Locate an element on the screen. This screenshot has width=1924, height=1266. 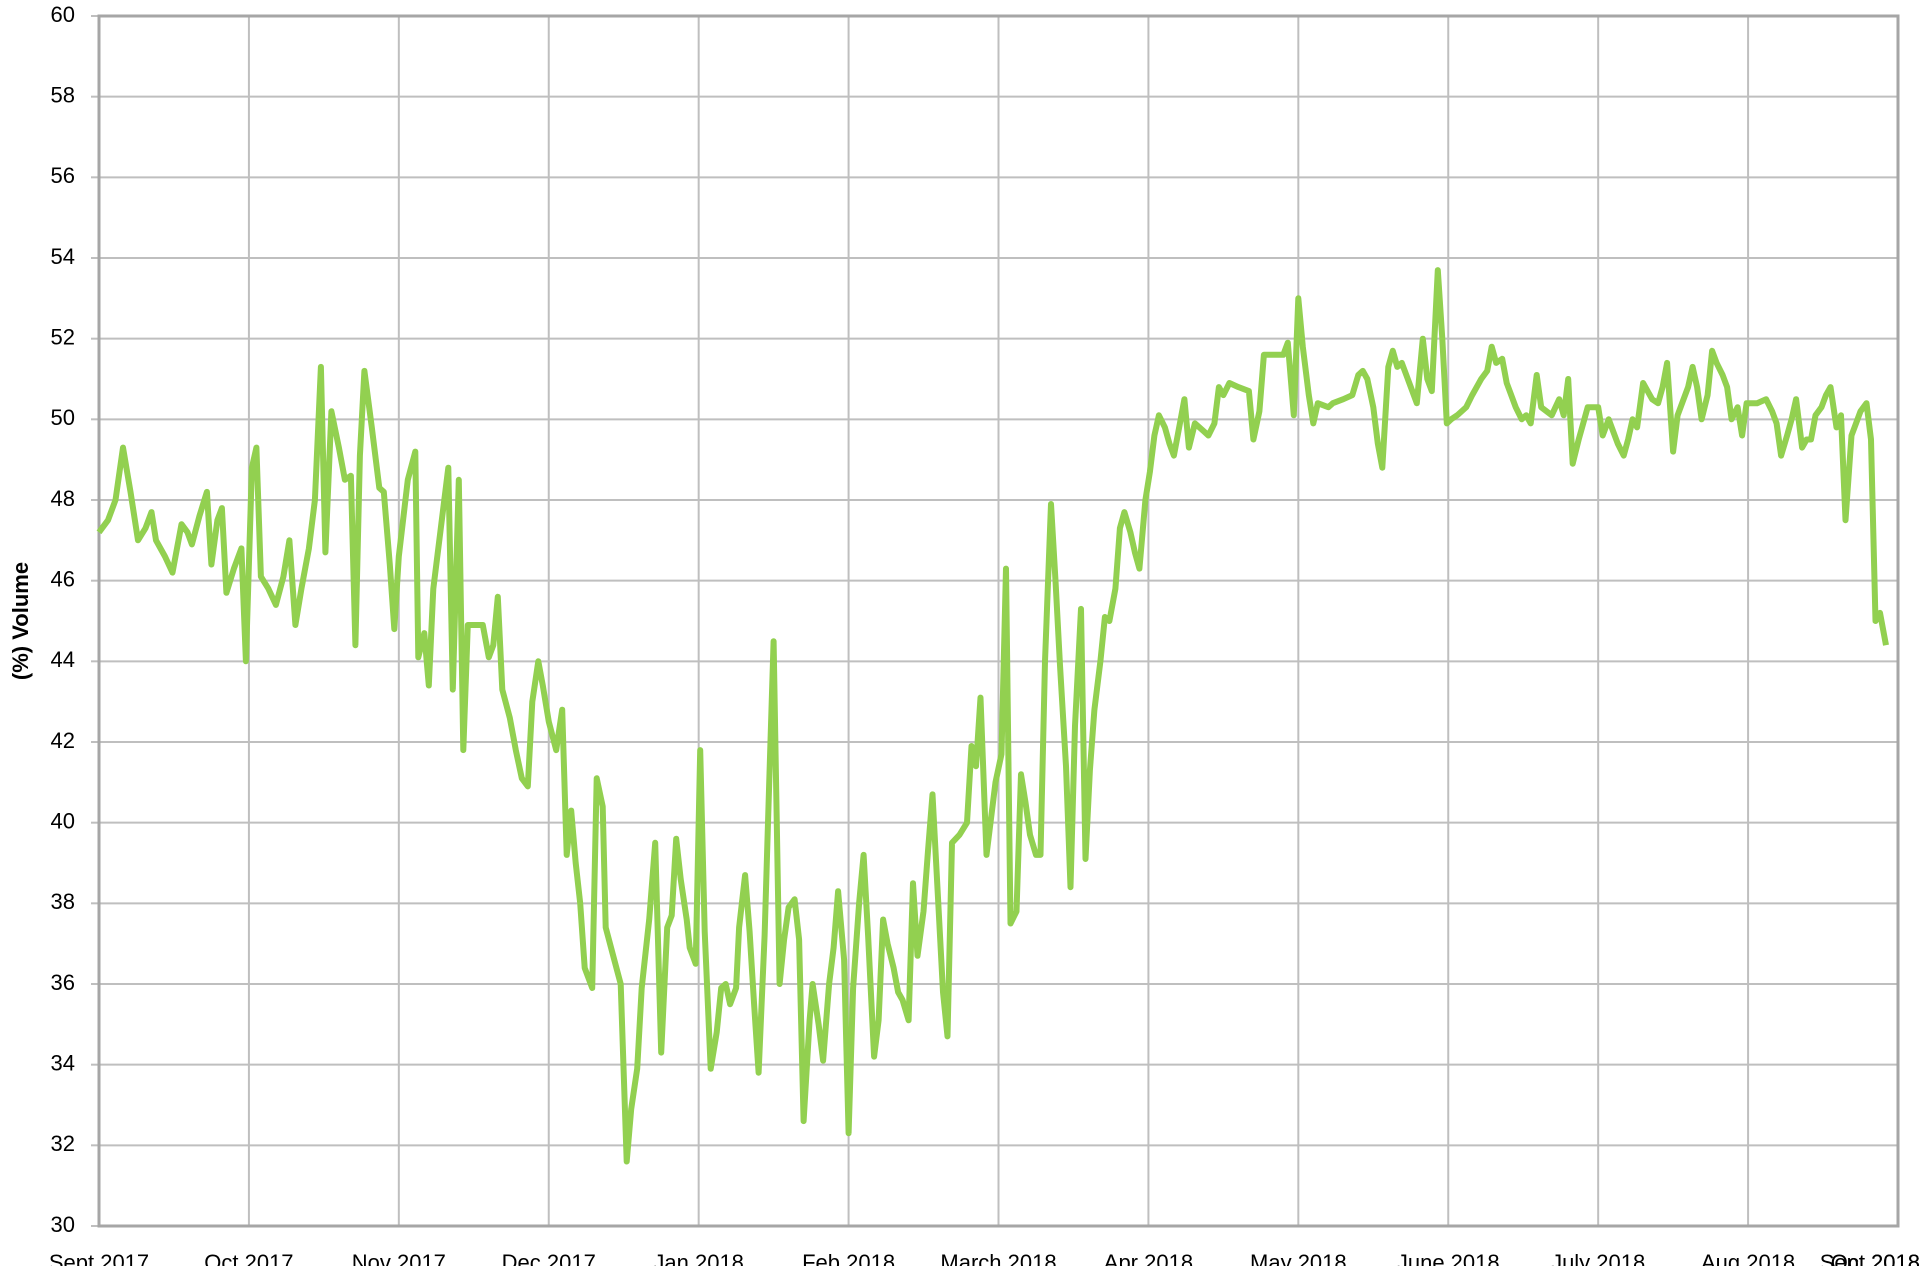
y-tick-label: 30 is located at coordinates (63, 1224).